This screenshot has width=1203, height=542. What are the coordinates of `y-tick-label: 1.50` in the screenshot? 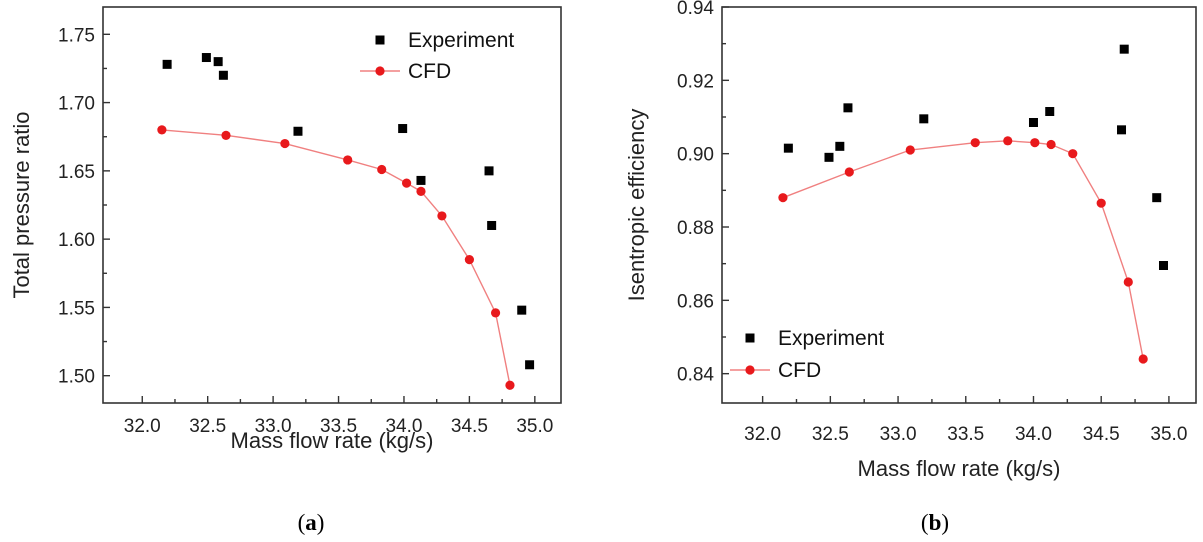 It's located at (76, 377).